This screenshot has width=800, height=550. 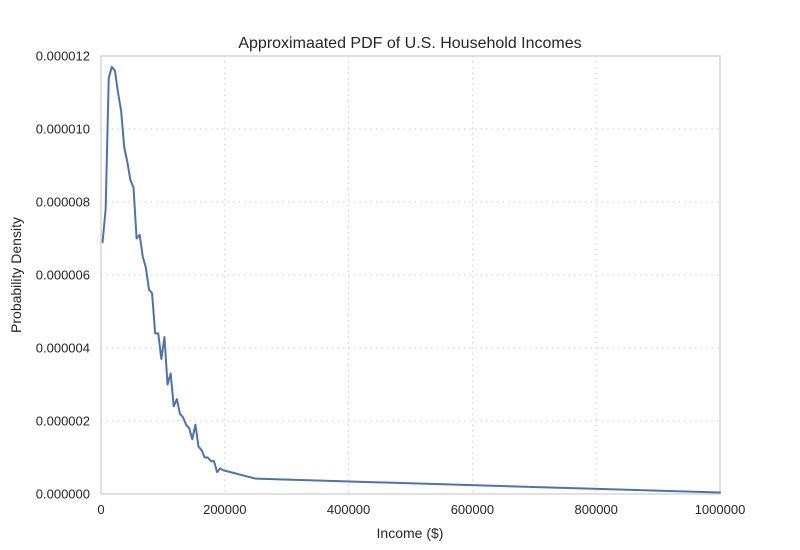 I want to click on y-tick-label: 0.000008, so click(x=63, y=202).